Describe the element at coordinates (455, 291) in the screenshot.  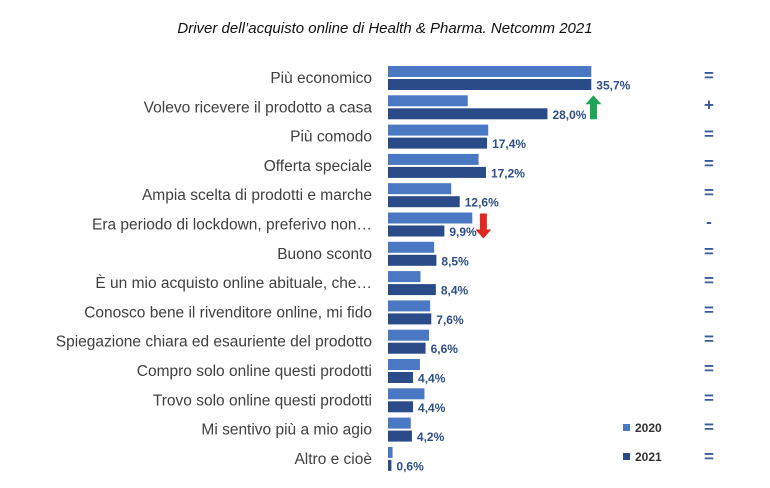
I see `value-label-2021: 8,4%` at that location.